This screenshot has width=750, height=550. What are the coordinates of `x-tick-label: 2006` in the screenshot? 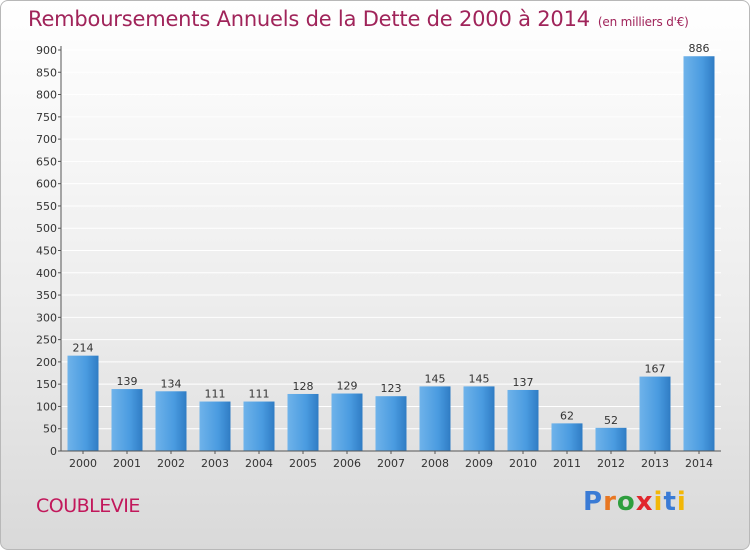 It's located at (347, 463).